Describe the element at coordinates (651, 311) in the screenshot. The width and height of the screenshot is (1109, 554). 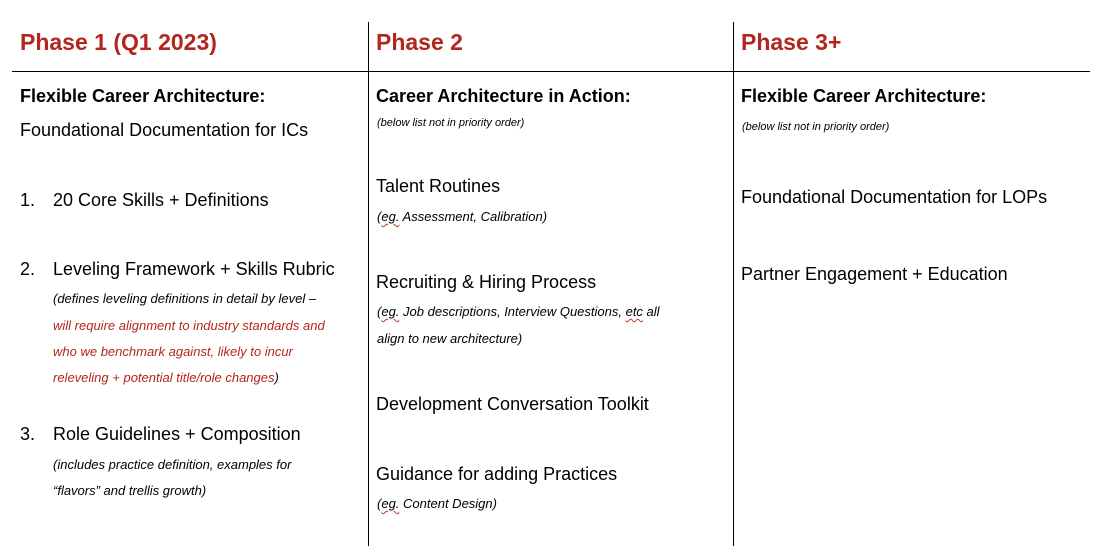
I see `recruiting-note-text-b: all` at that location.